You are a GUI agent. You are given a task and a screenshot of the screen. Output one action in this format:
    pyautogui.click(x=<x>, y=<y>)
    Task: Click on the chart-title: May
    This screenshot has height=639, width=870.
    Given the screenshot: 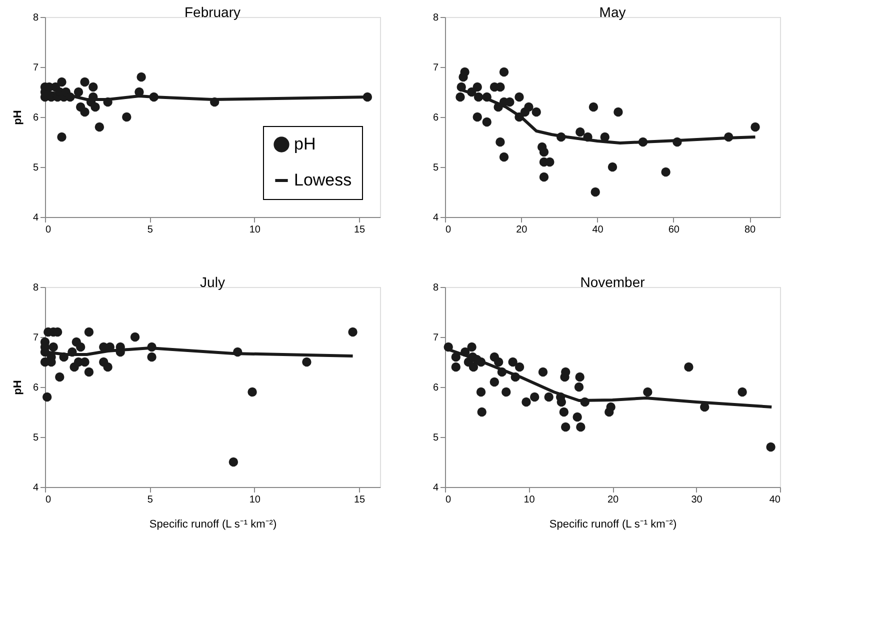 What is the action you would take?
    pyautogui.click(x=612, y=12)
    